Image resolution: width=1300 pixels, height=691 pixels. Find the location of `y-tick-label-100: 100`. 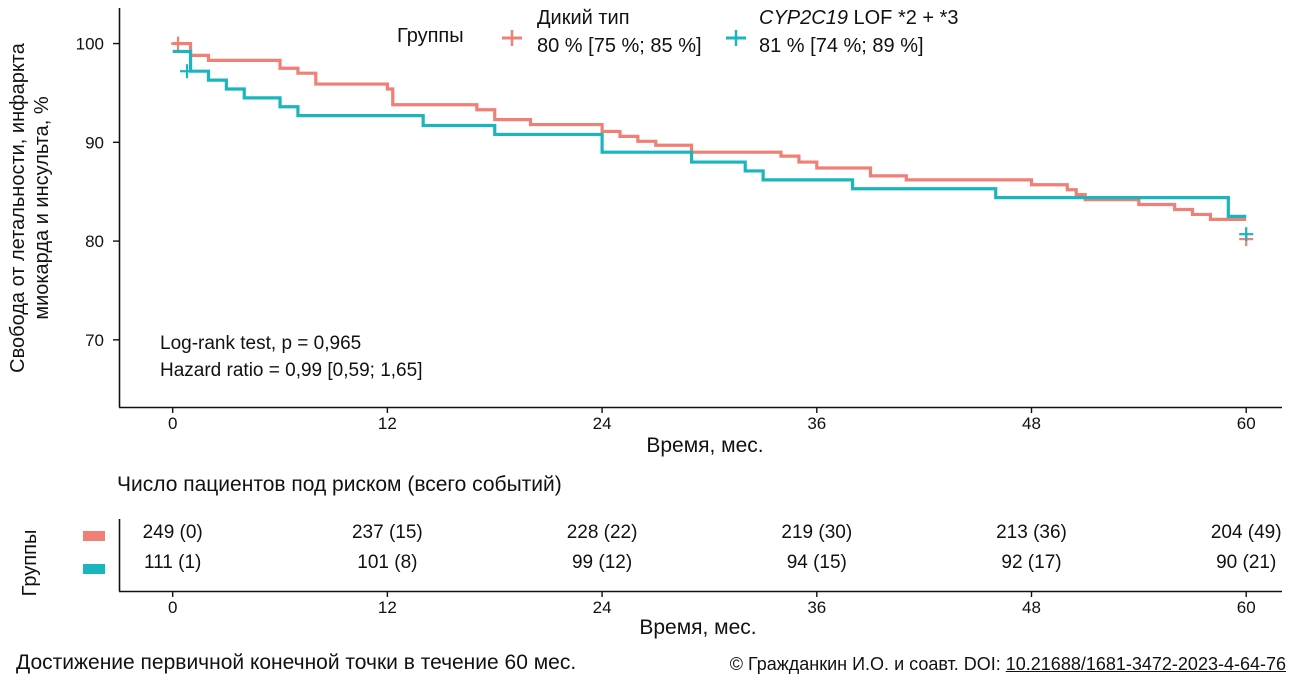

y-tick-label-100: 100 is located at coordinates (90, 44).